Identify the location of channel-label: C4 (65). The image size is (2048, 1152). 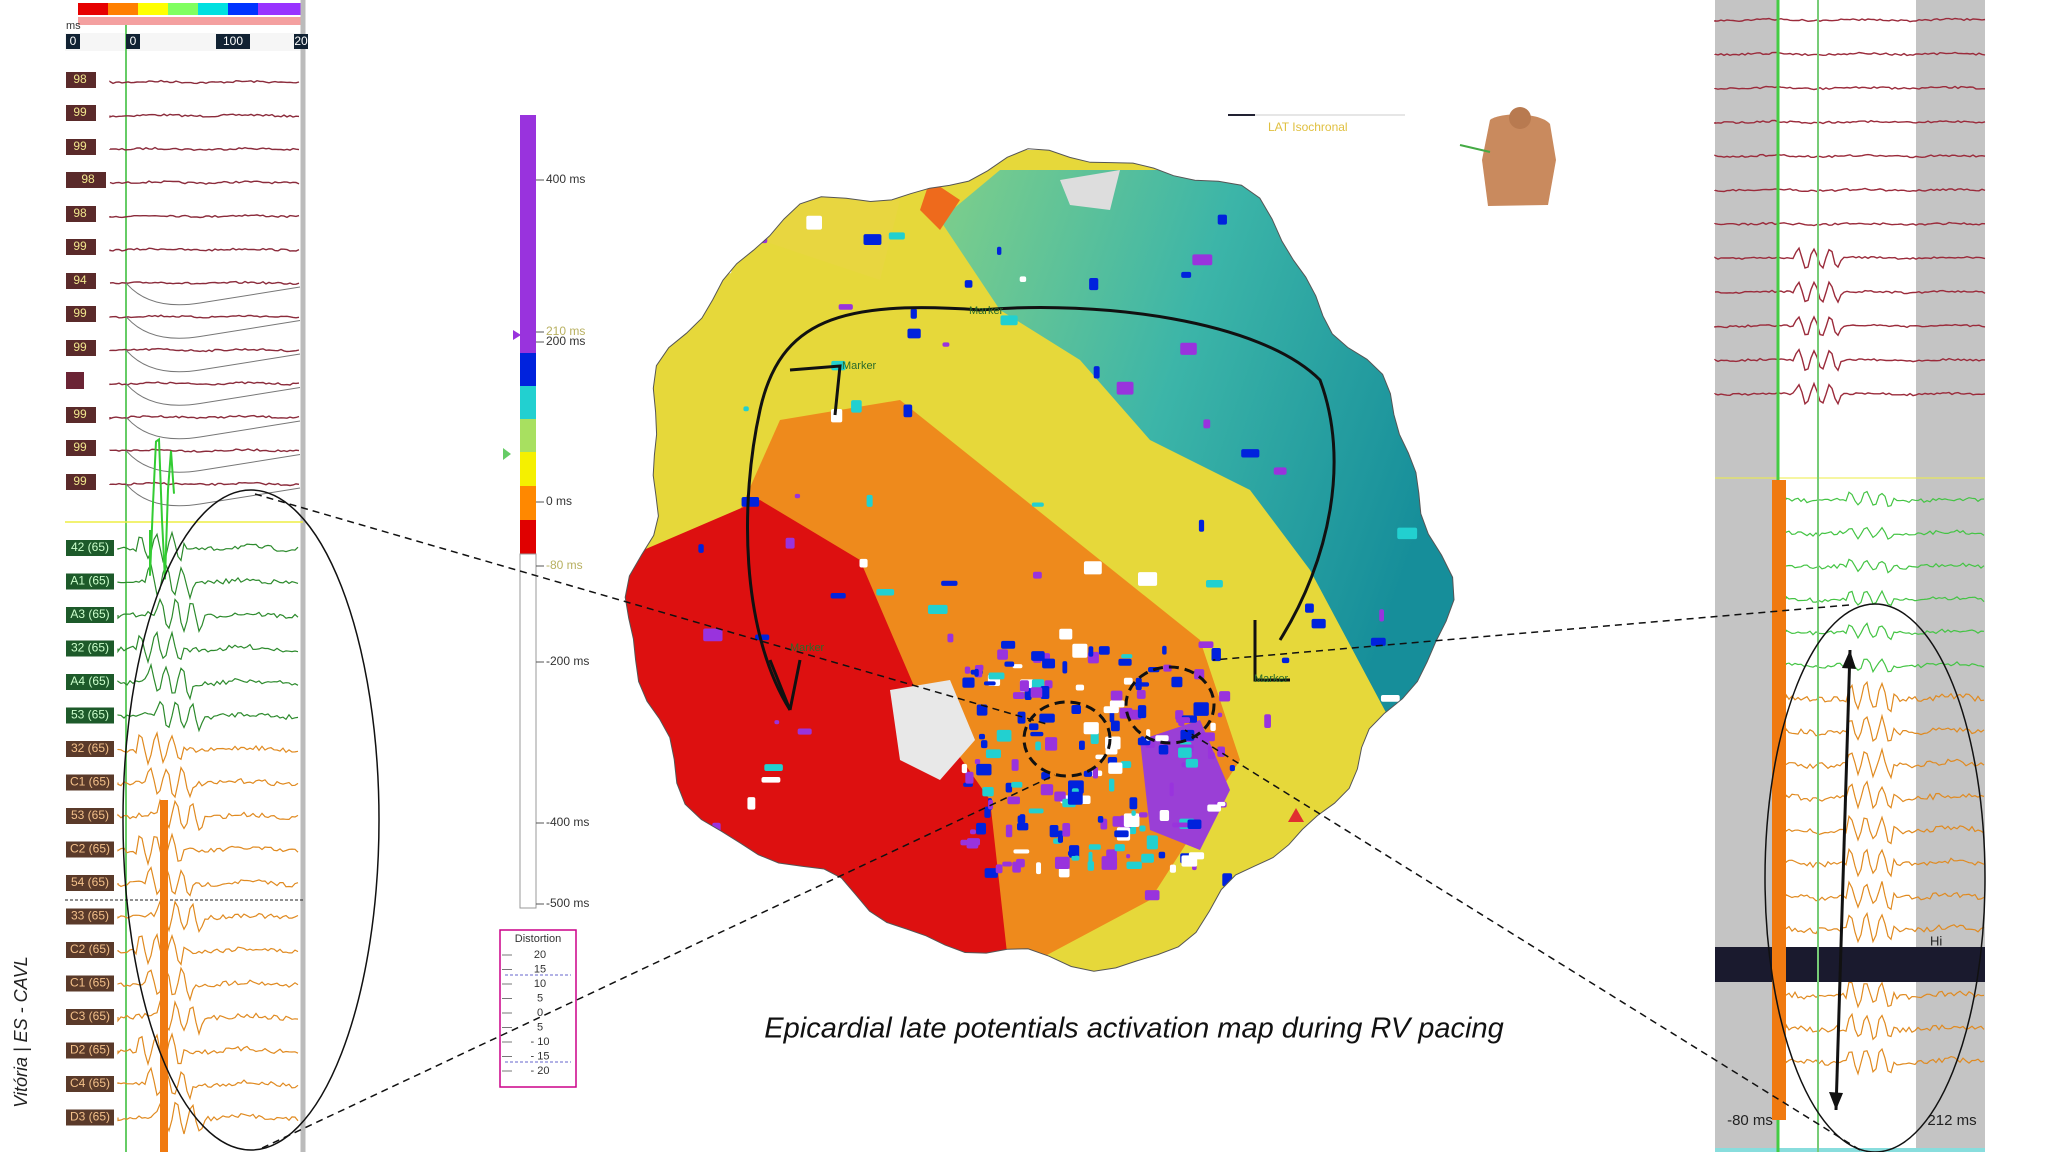
(90, 1083).